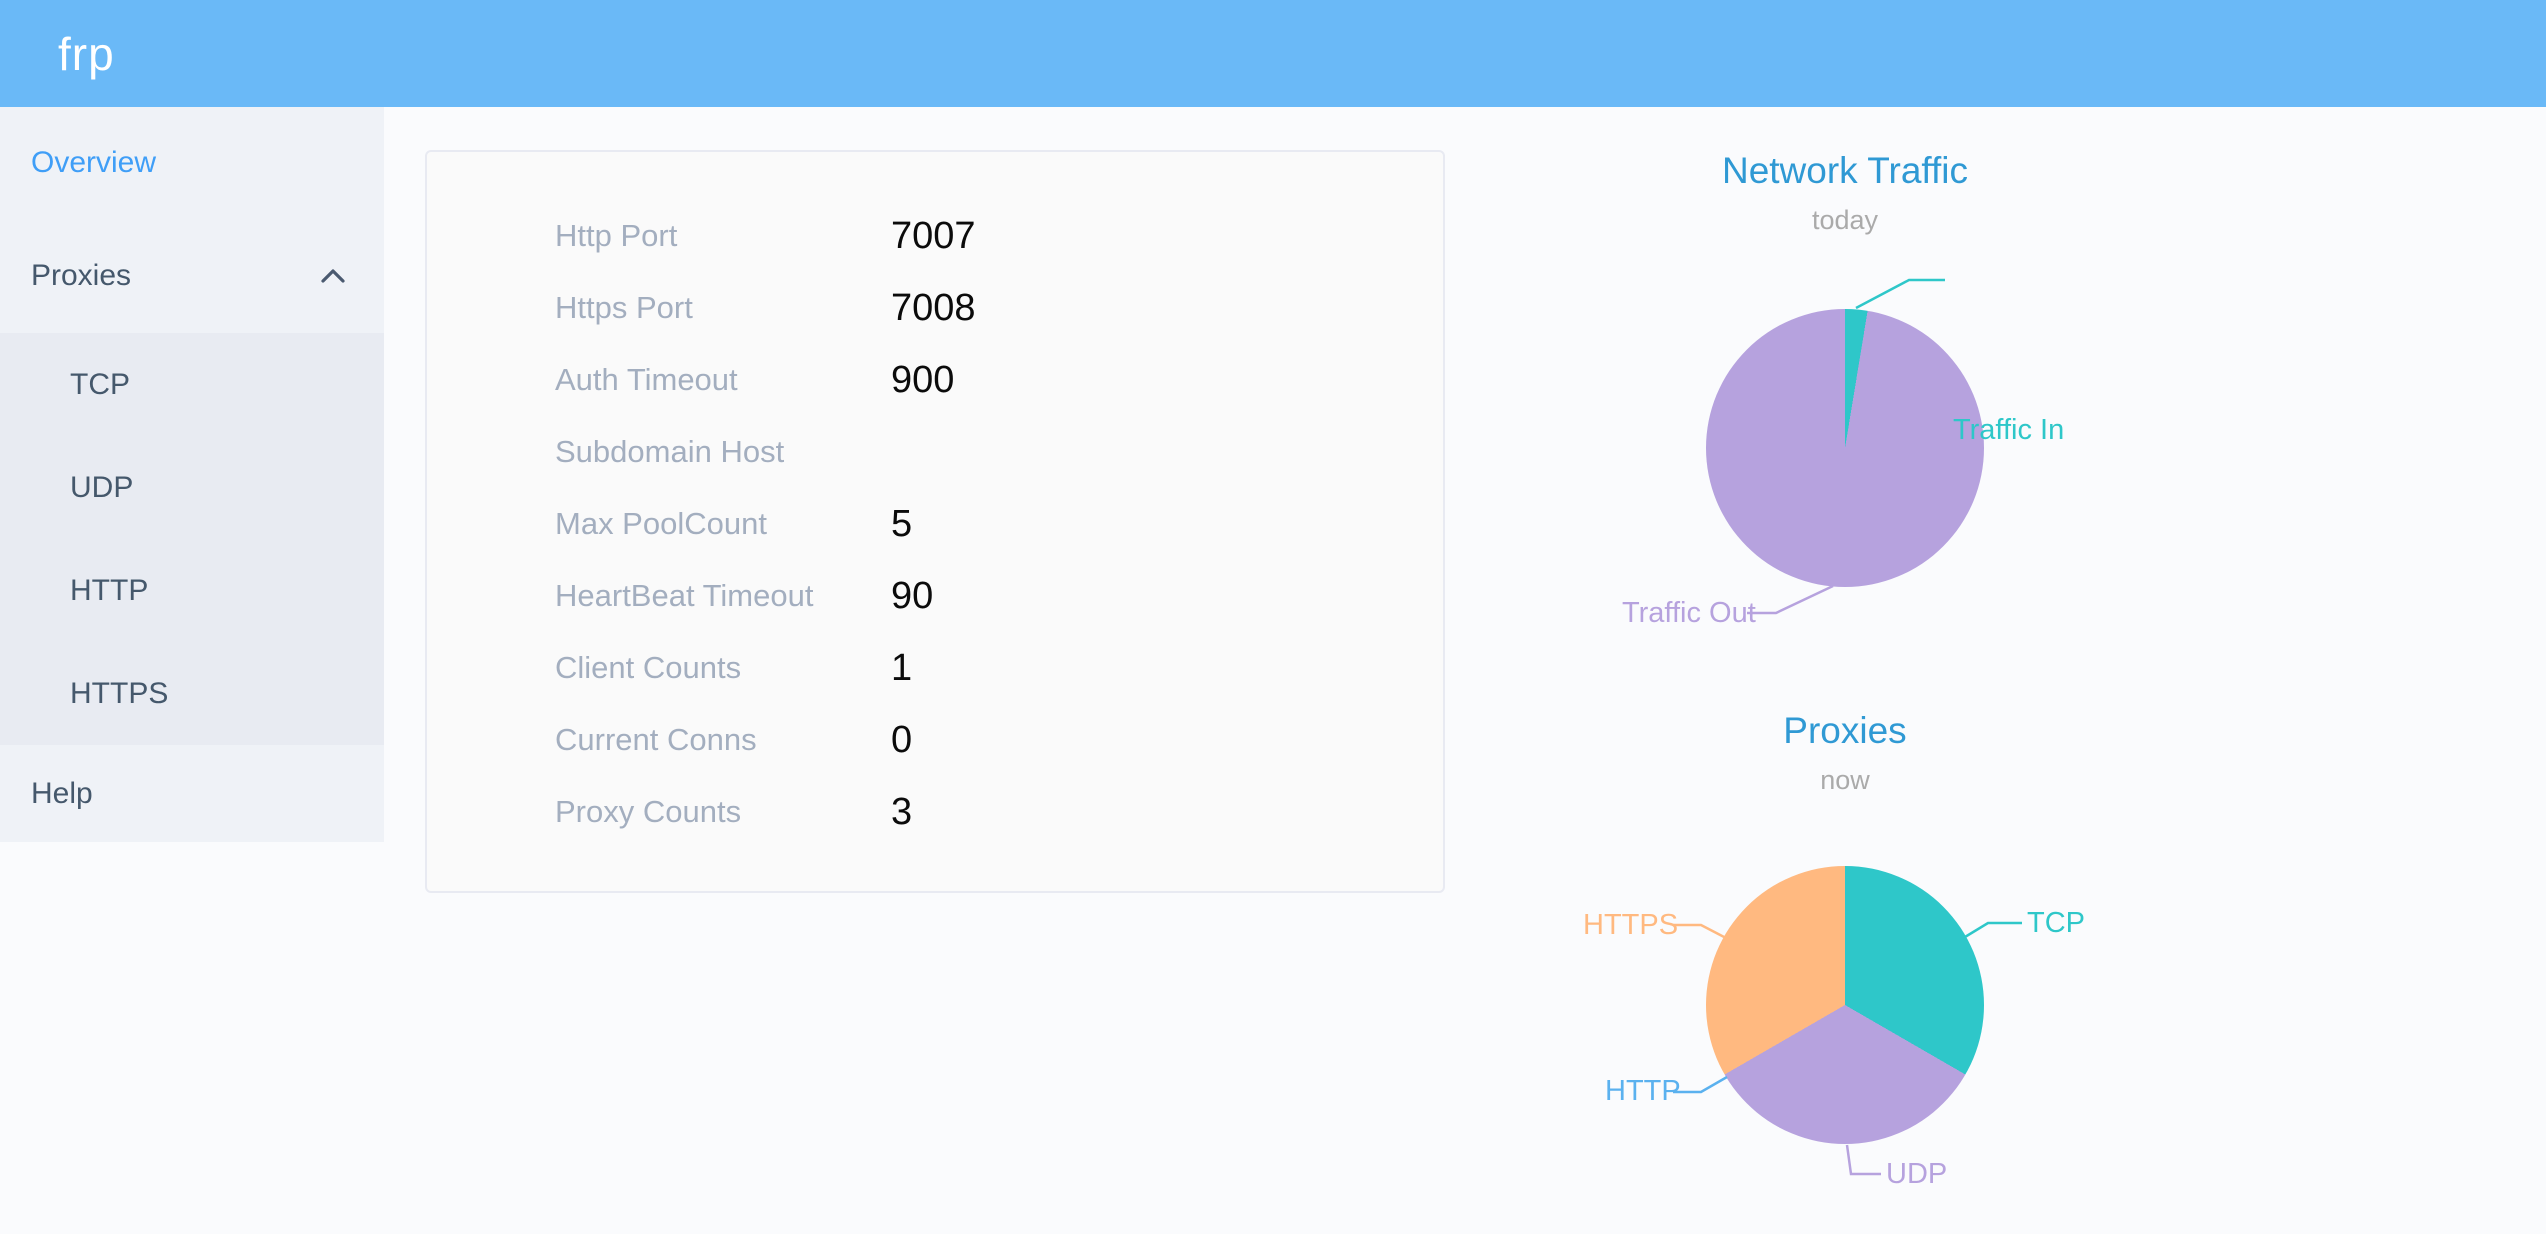  I want to click on proxies-chart: Proxies now HTTPS TCP HTTP UDP, so click(1845, 972).